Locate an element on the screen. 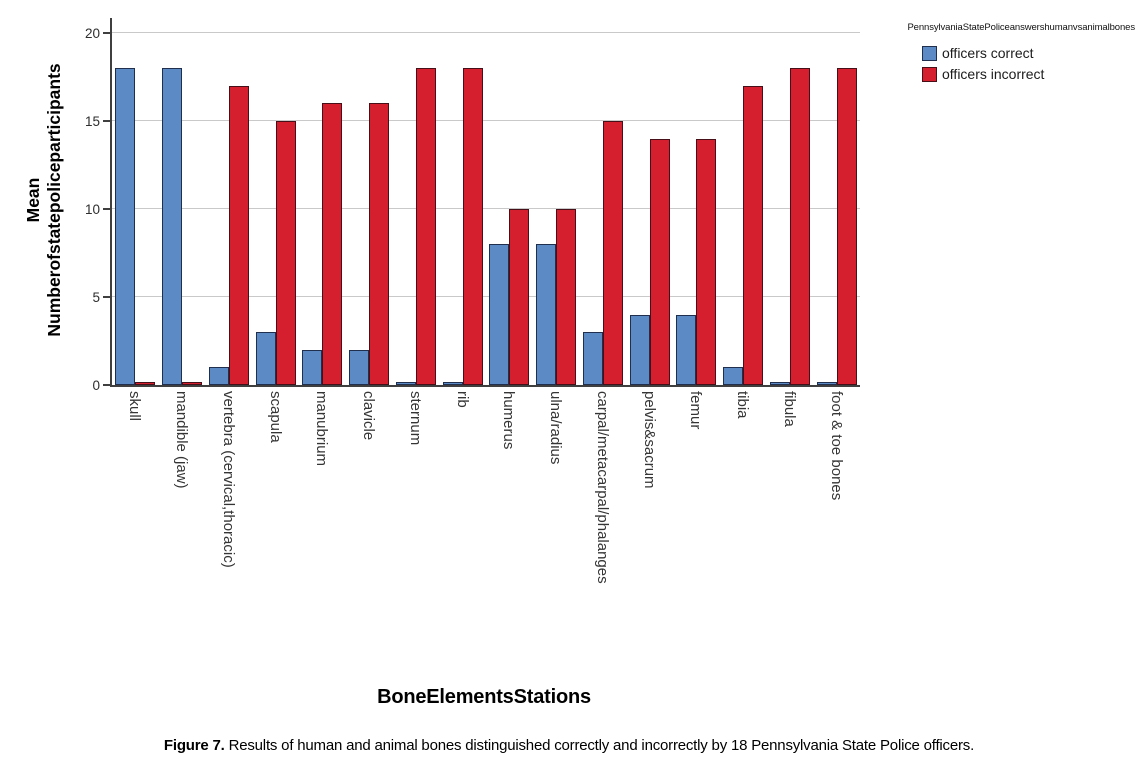  x-axis-category-label: tibia is located at coordinates (743, 405).